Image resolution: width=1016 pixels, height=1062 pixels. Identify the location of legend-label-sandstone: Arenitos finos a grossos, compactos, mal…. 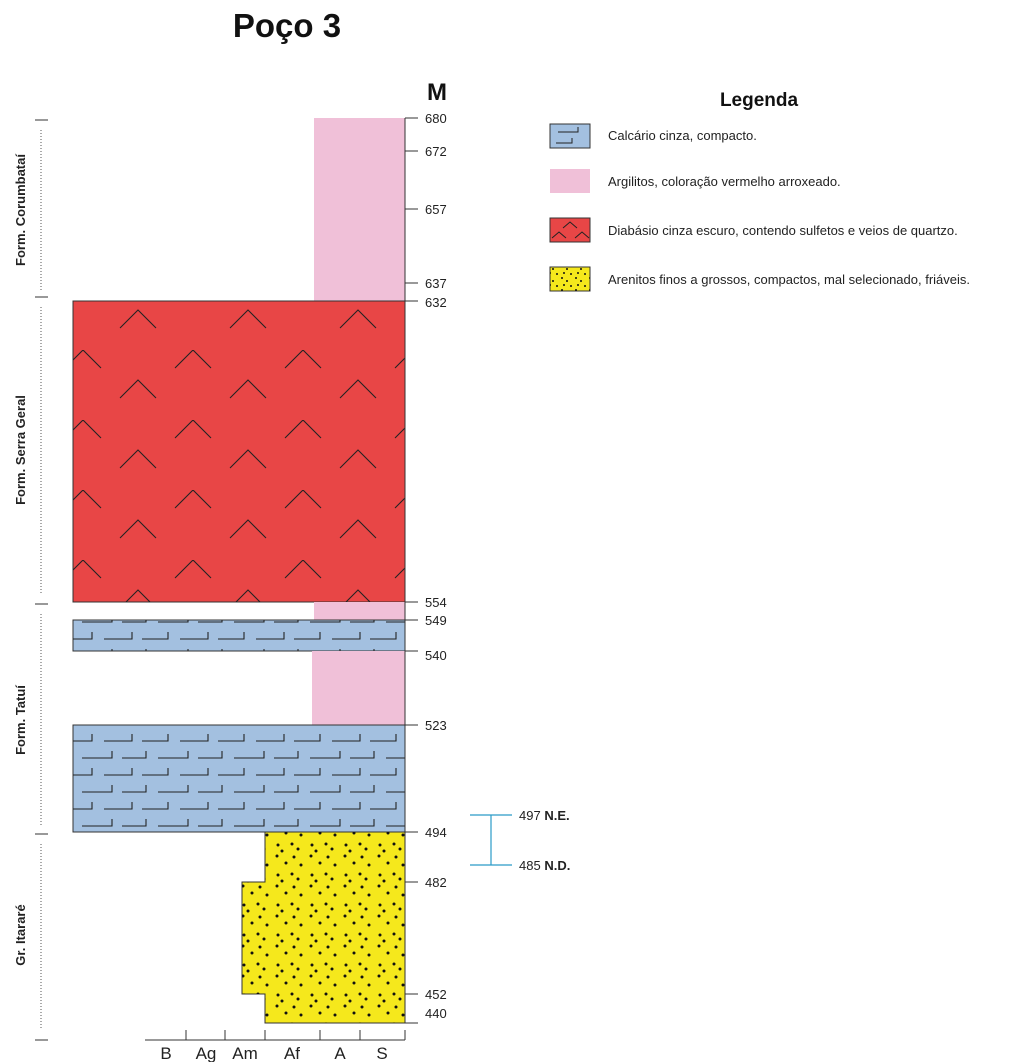
(789, 279).